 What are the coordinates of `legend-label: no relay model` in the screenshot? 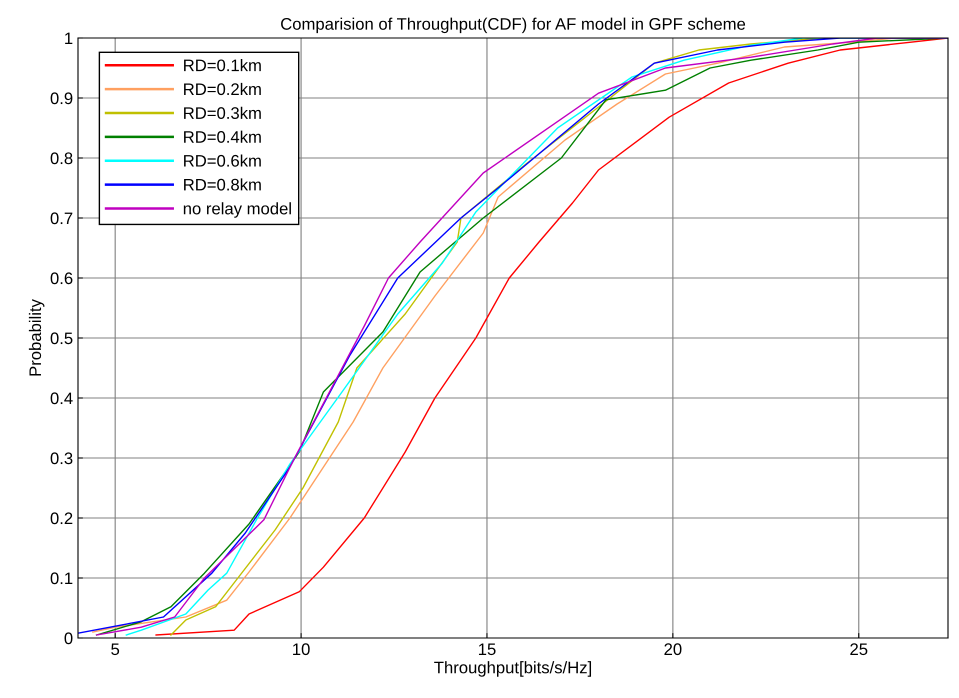 It's located at (237, 210).